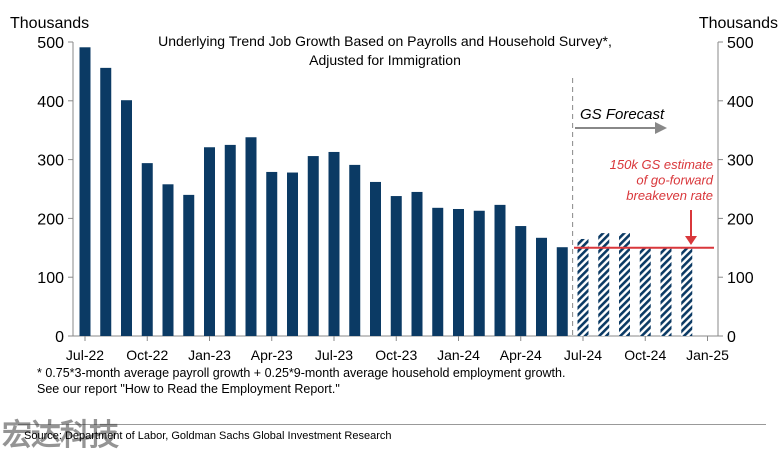 This screenshot has height=451, width=781. Describe the element at coordinates (60, 434) in the screenshot. I see `watermark-logo: 宏达科技` at that location.